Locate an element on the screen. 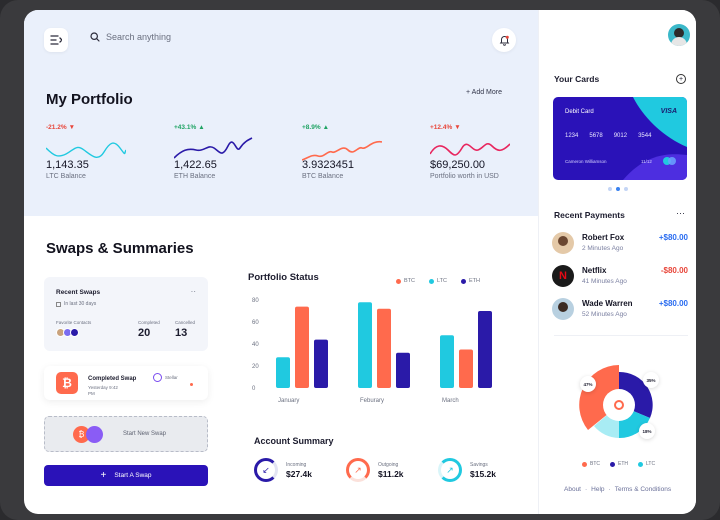 Image resolution: width=720 pixels, height=520 pixels. payment-name: Netflix is located at coordinates (594, 270).